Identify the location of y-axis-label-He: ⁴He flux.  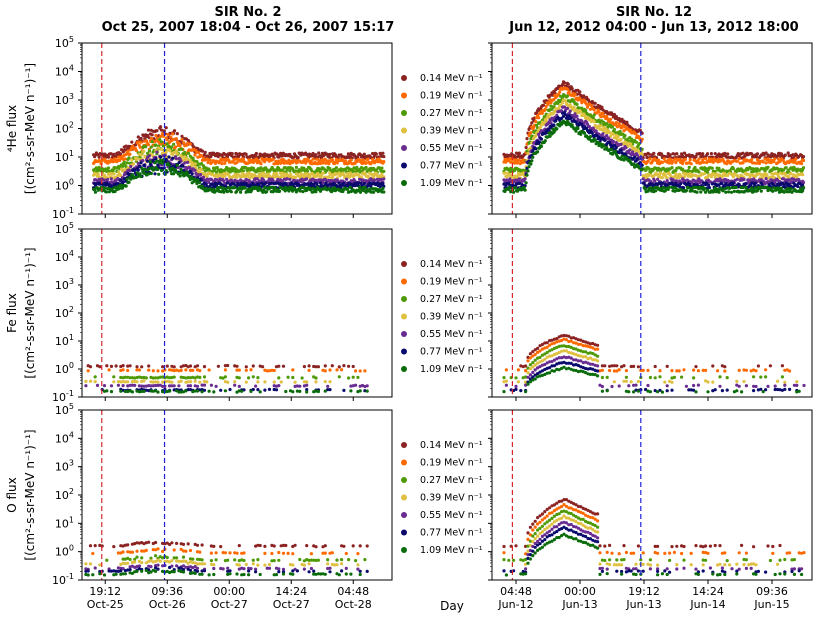
(12, 128).